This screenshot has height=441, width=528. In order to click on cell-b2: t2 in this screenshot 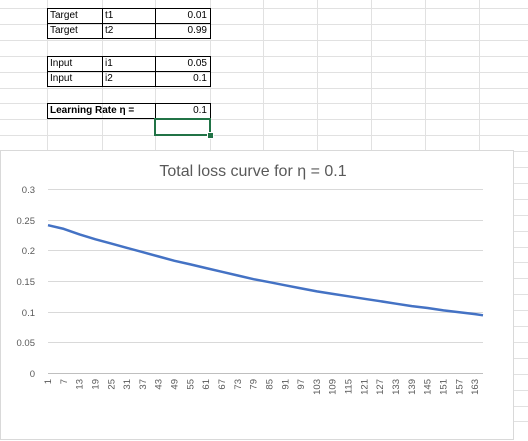, I will do `click(109, 30)`.